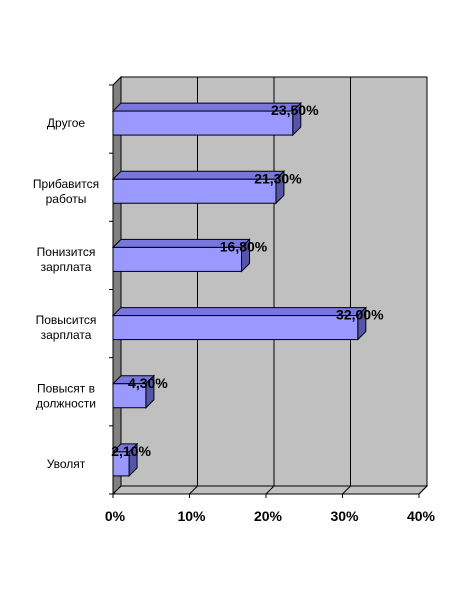  I want to click on category-label-line: работы, so click(66, 199).